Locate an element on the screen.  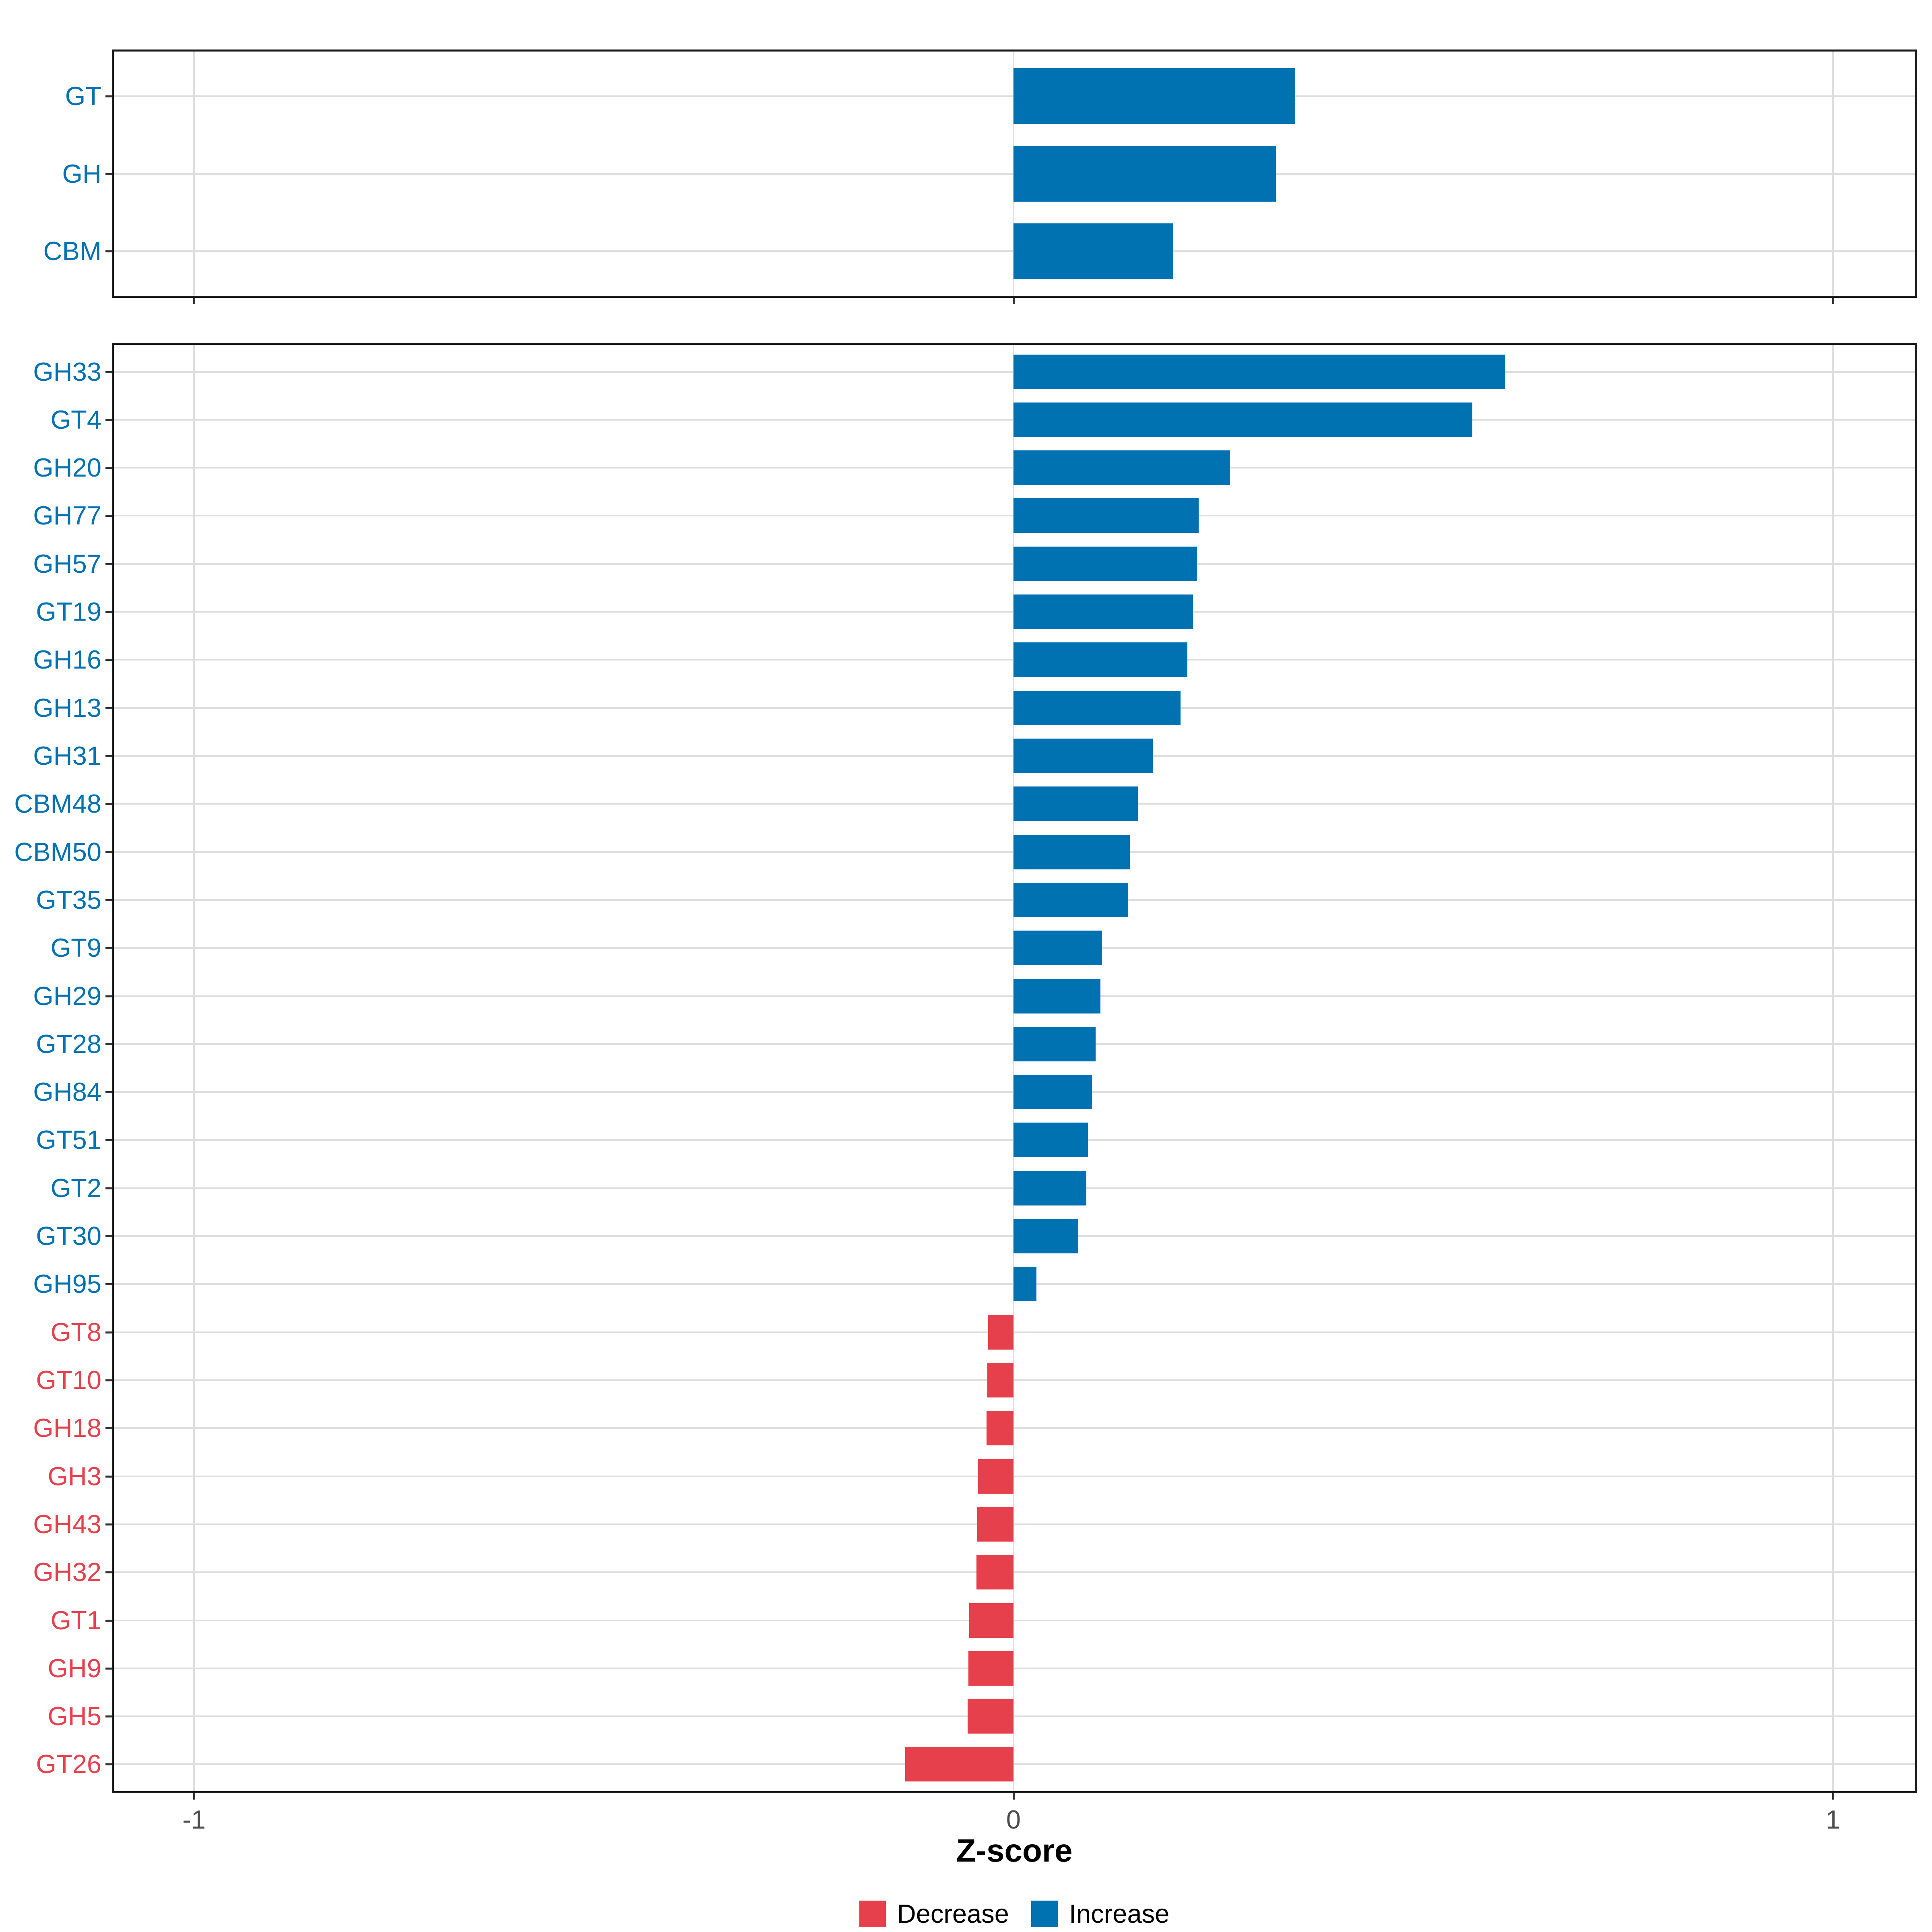
bar-GT26 is located at coordinates (959, 1764).